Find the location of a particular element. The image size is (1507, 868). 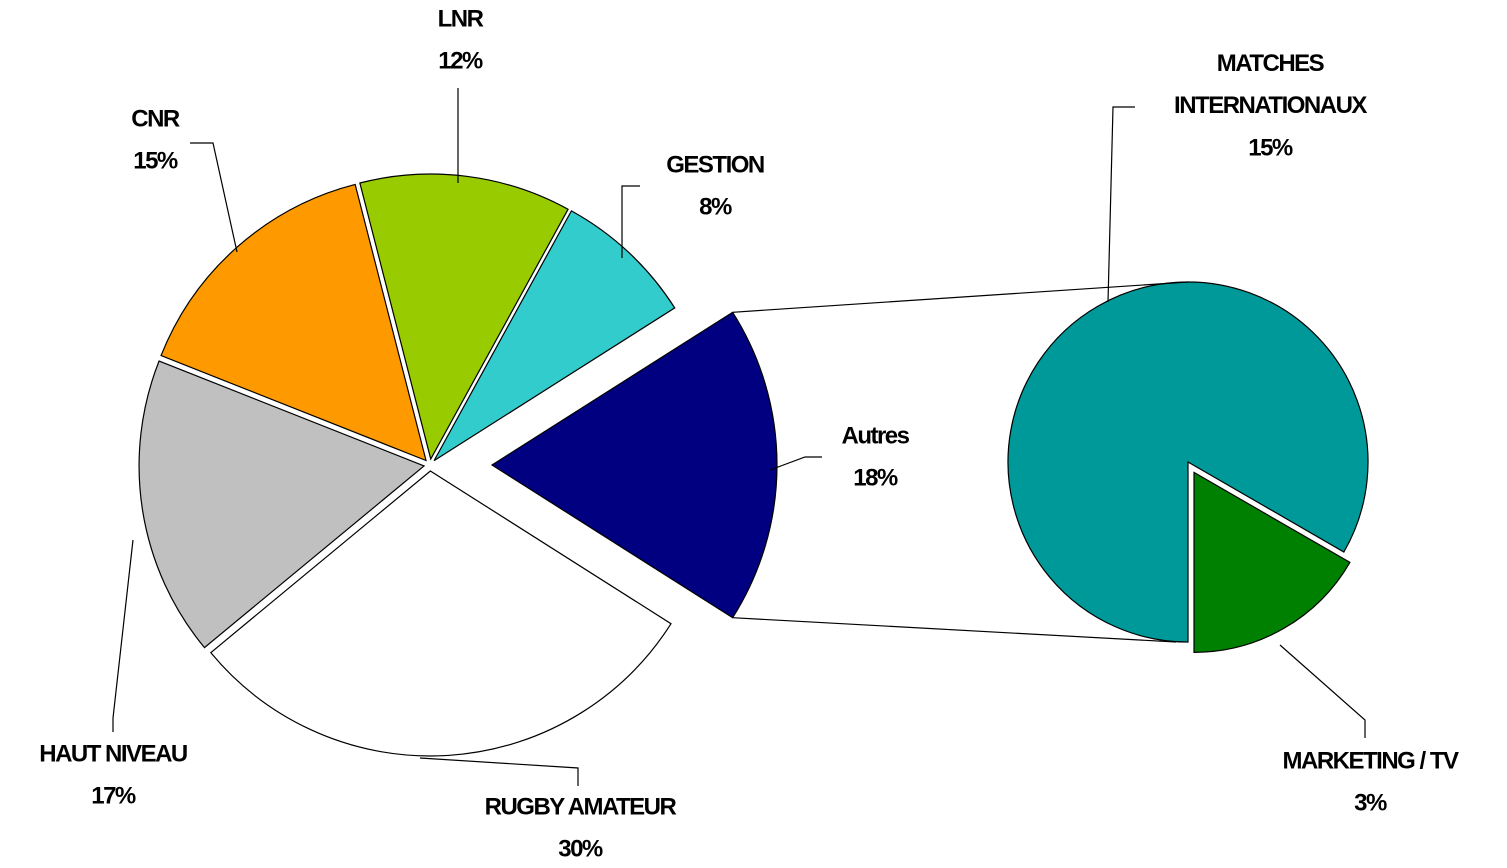

category-label: MARKETING / TV is located at coordinates (1371, 760).